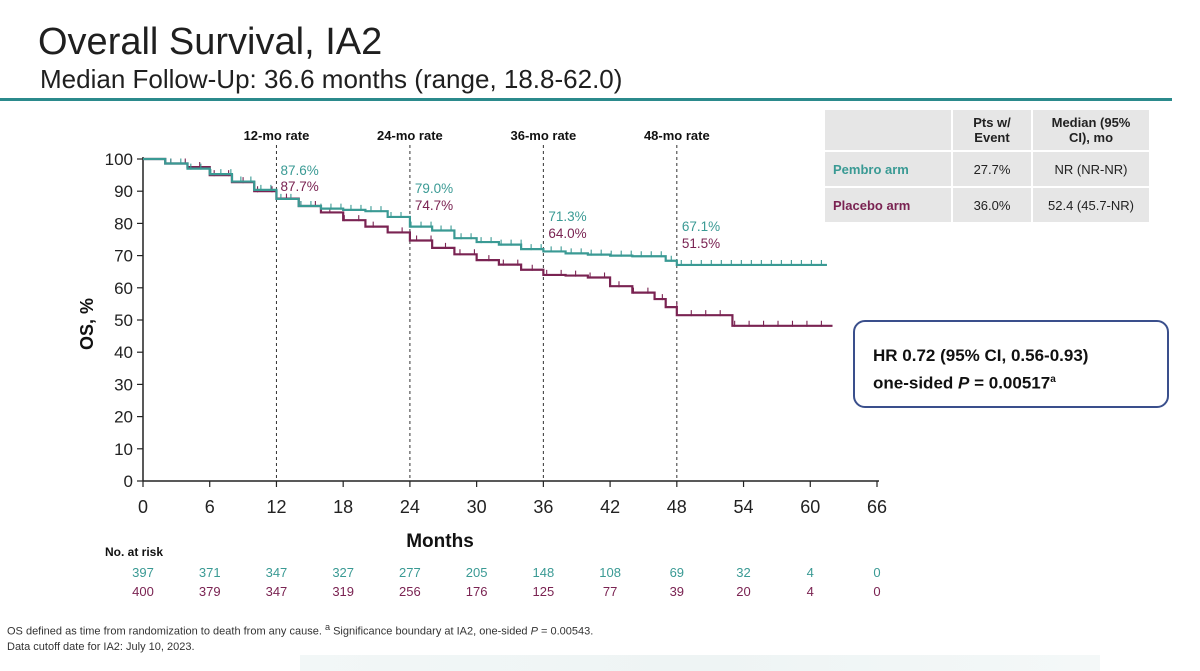  I want to click on pembro-pts-event: 27.7%, so click(992, 169).